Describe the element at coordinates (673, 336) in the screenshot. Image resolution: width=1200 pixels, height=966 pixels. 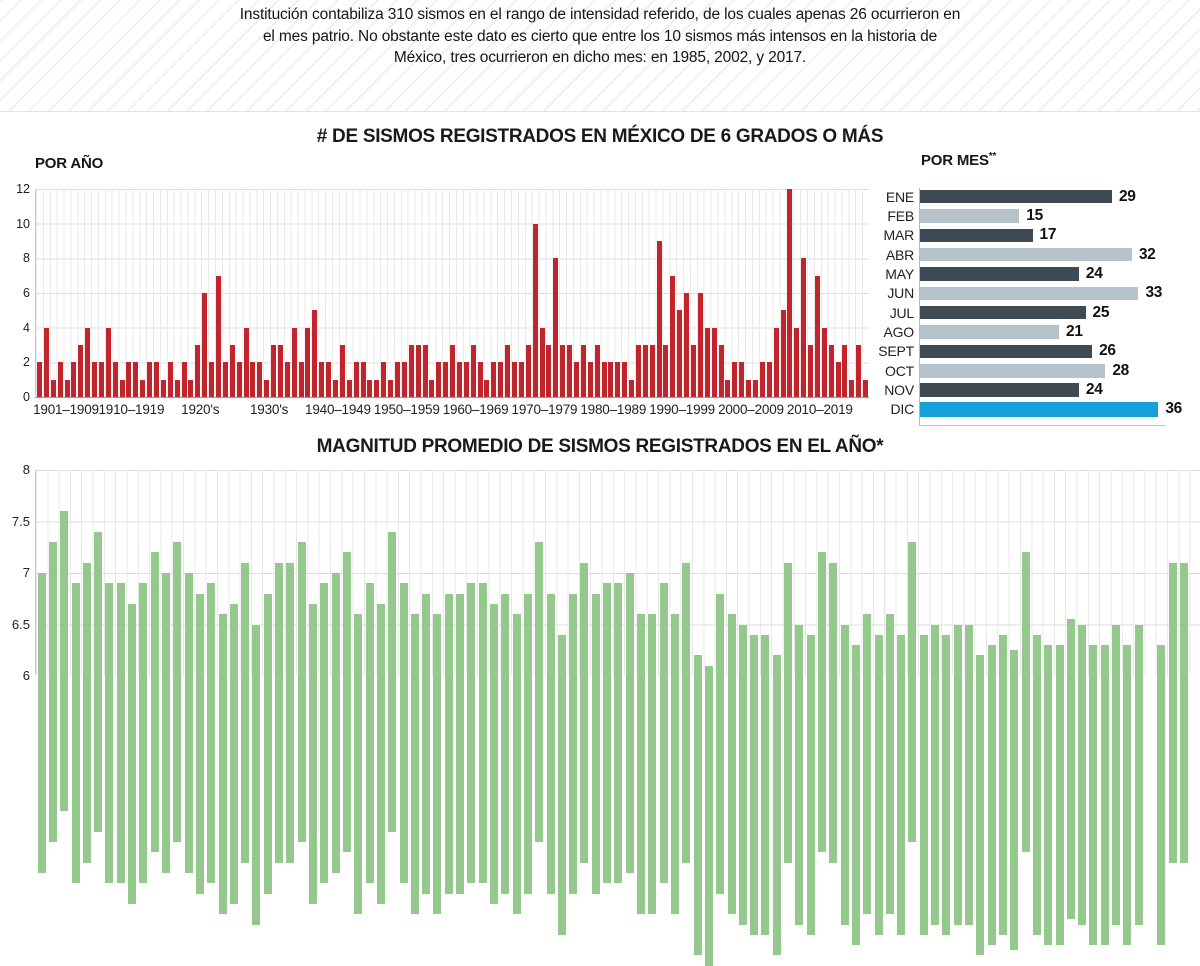
I see `annual-bar-1993` at that location.